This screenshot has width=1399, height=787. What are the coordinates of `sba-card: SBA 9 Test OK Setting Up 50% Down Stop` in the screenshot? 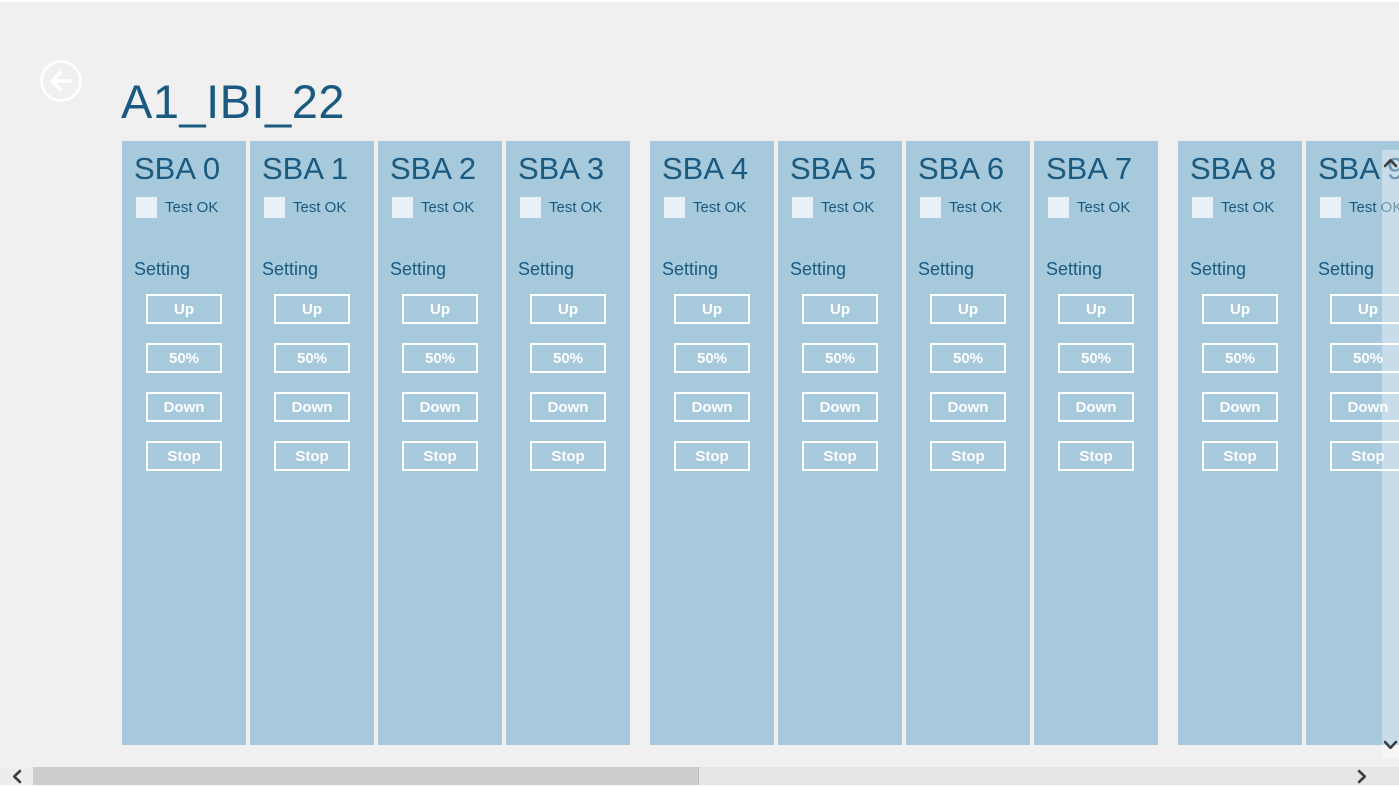 It's located at (1352, 443).